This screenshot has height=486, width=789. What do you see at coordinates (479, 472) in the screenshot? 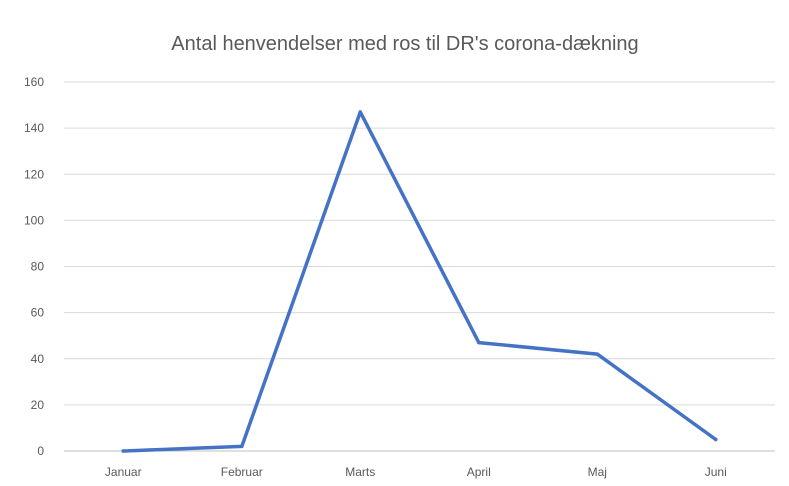
I see `x-tick-label: April` at bounding box center [479, 472].